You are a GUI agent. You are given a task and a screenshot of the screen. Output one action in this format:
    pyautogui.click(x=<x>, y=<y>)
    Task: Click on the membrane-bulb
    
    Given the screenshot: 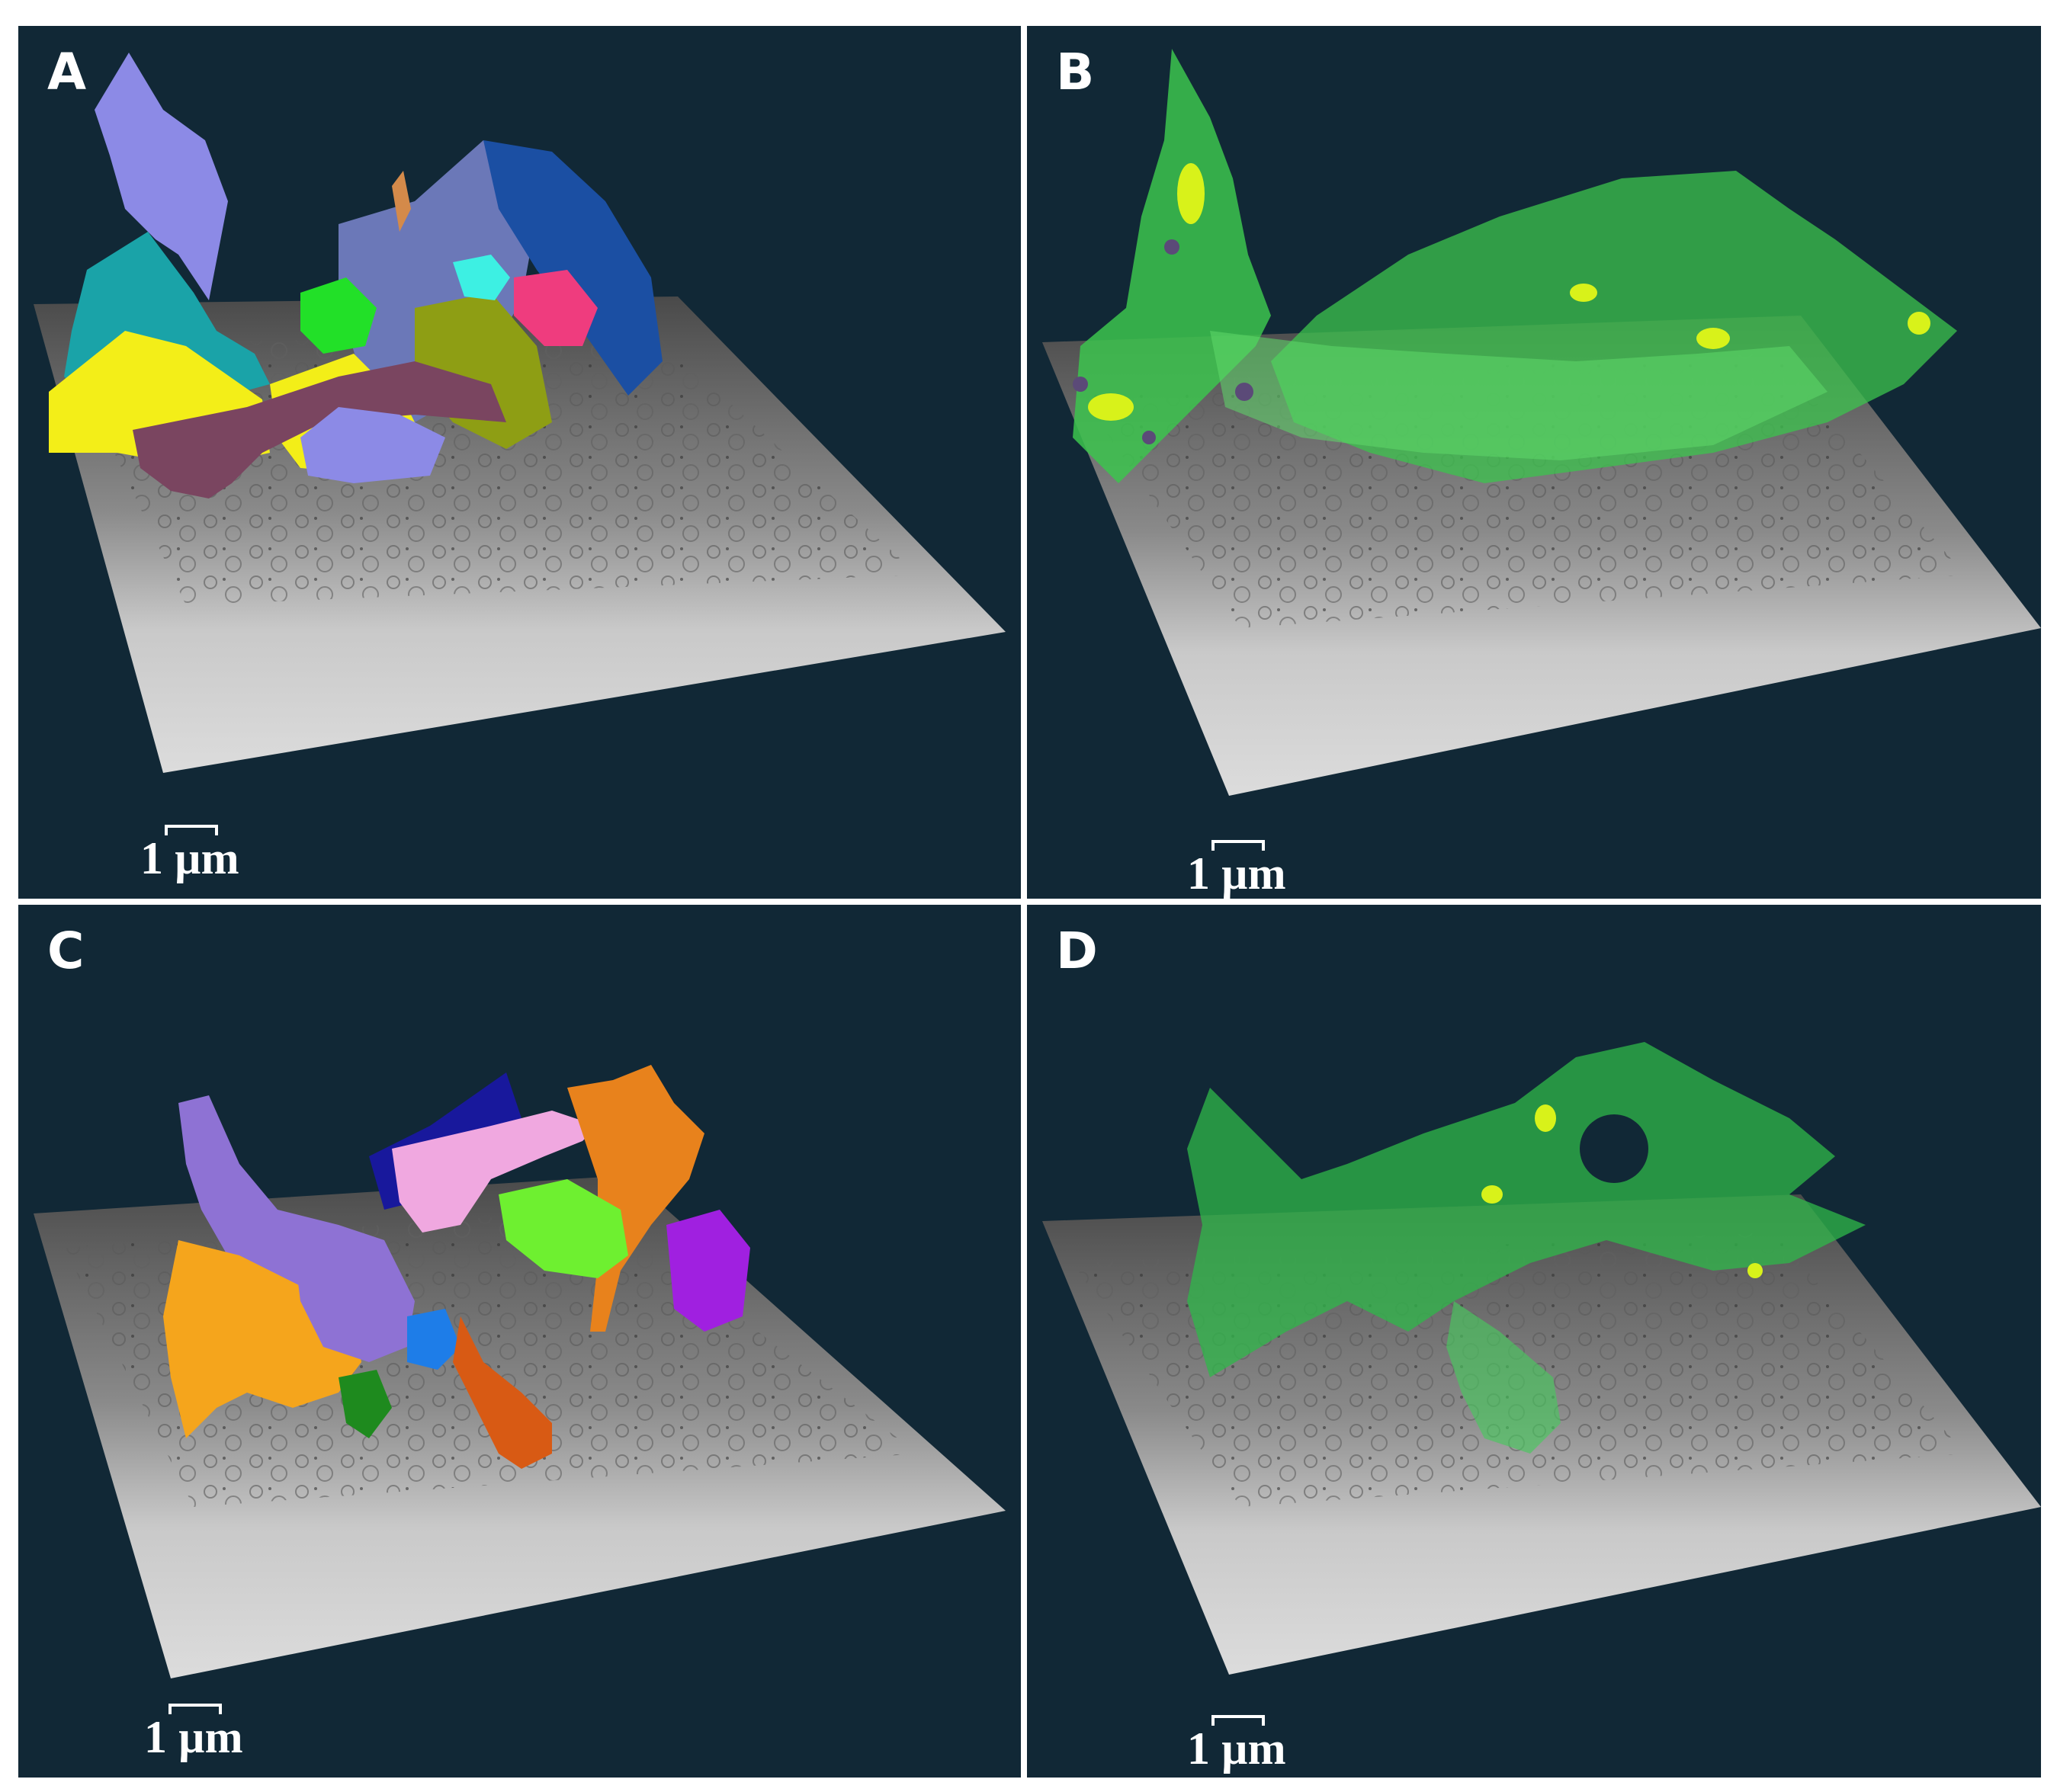 What is the action you would take?
    pyautogui.click(x=1503, y=1377)
    